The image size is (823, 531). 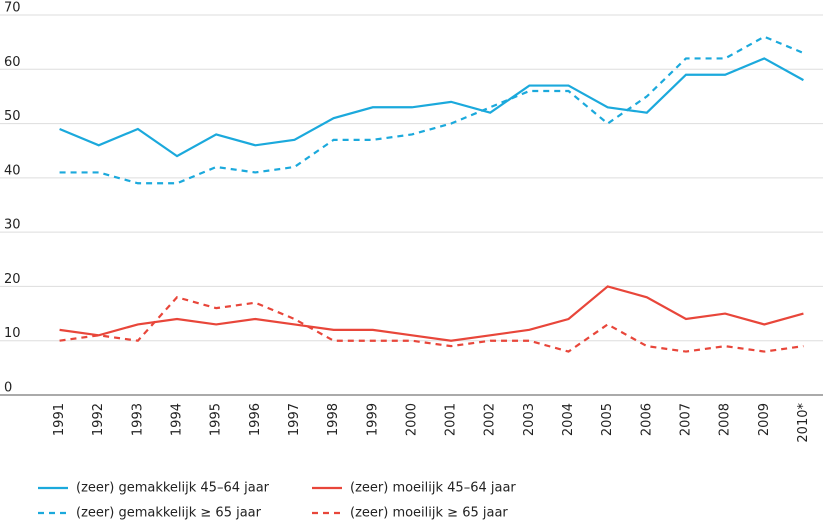 What do you see at coordinates (429, 513) in the screenshot?
I see `legend-label: (zeer) moeilijk ≥ 65 jaar` at bounding box center [429, 513].